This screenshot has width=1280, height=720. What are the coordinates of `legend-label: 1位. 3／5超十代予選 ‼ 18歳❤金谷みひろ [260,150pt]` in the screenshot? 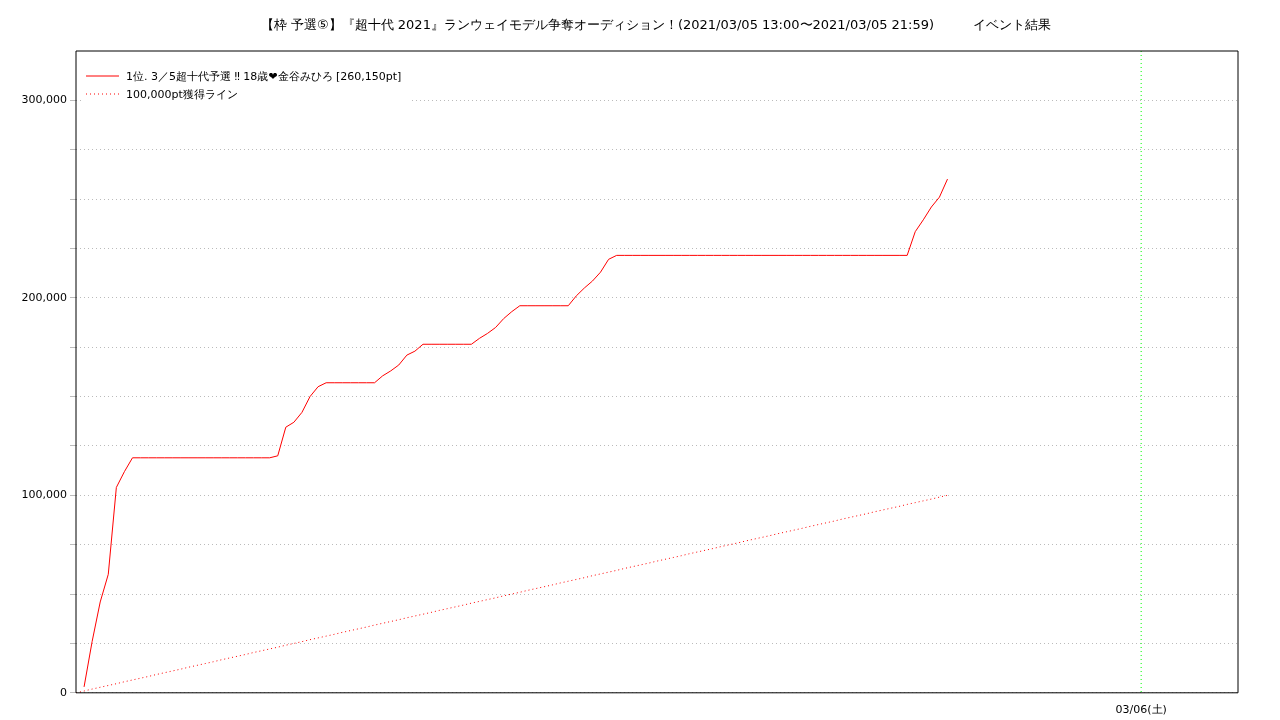 It's located at (264, 76).